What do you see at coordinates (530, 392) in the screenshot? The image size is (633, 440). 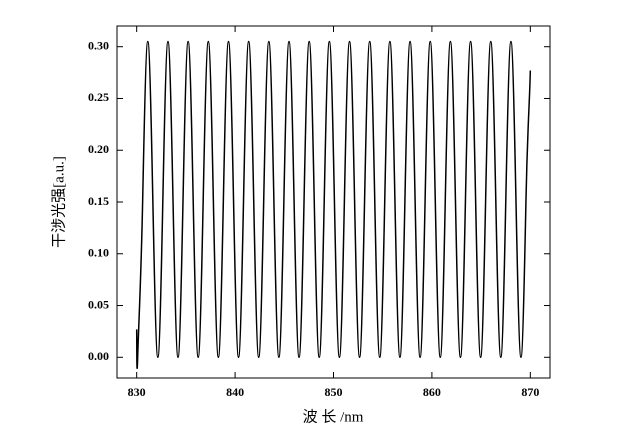 I see `x-tick-label: 870` at bounding box center [530, 392].